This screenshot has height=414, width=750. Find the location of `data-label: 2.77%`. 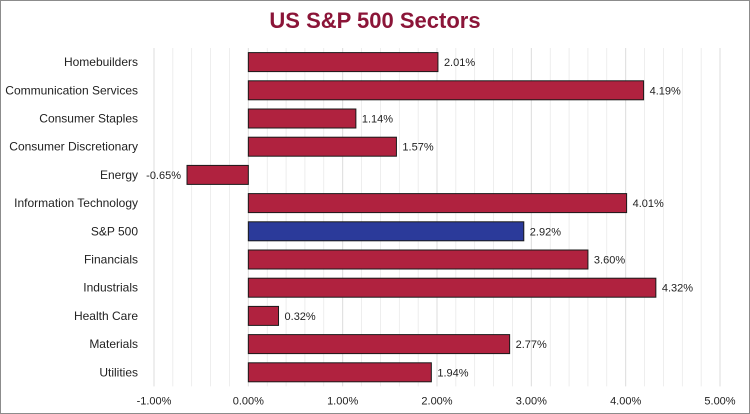

data-label: 2.77% is located at coordinates (531, 345).